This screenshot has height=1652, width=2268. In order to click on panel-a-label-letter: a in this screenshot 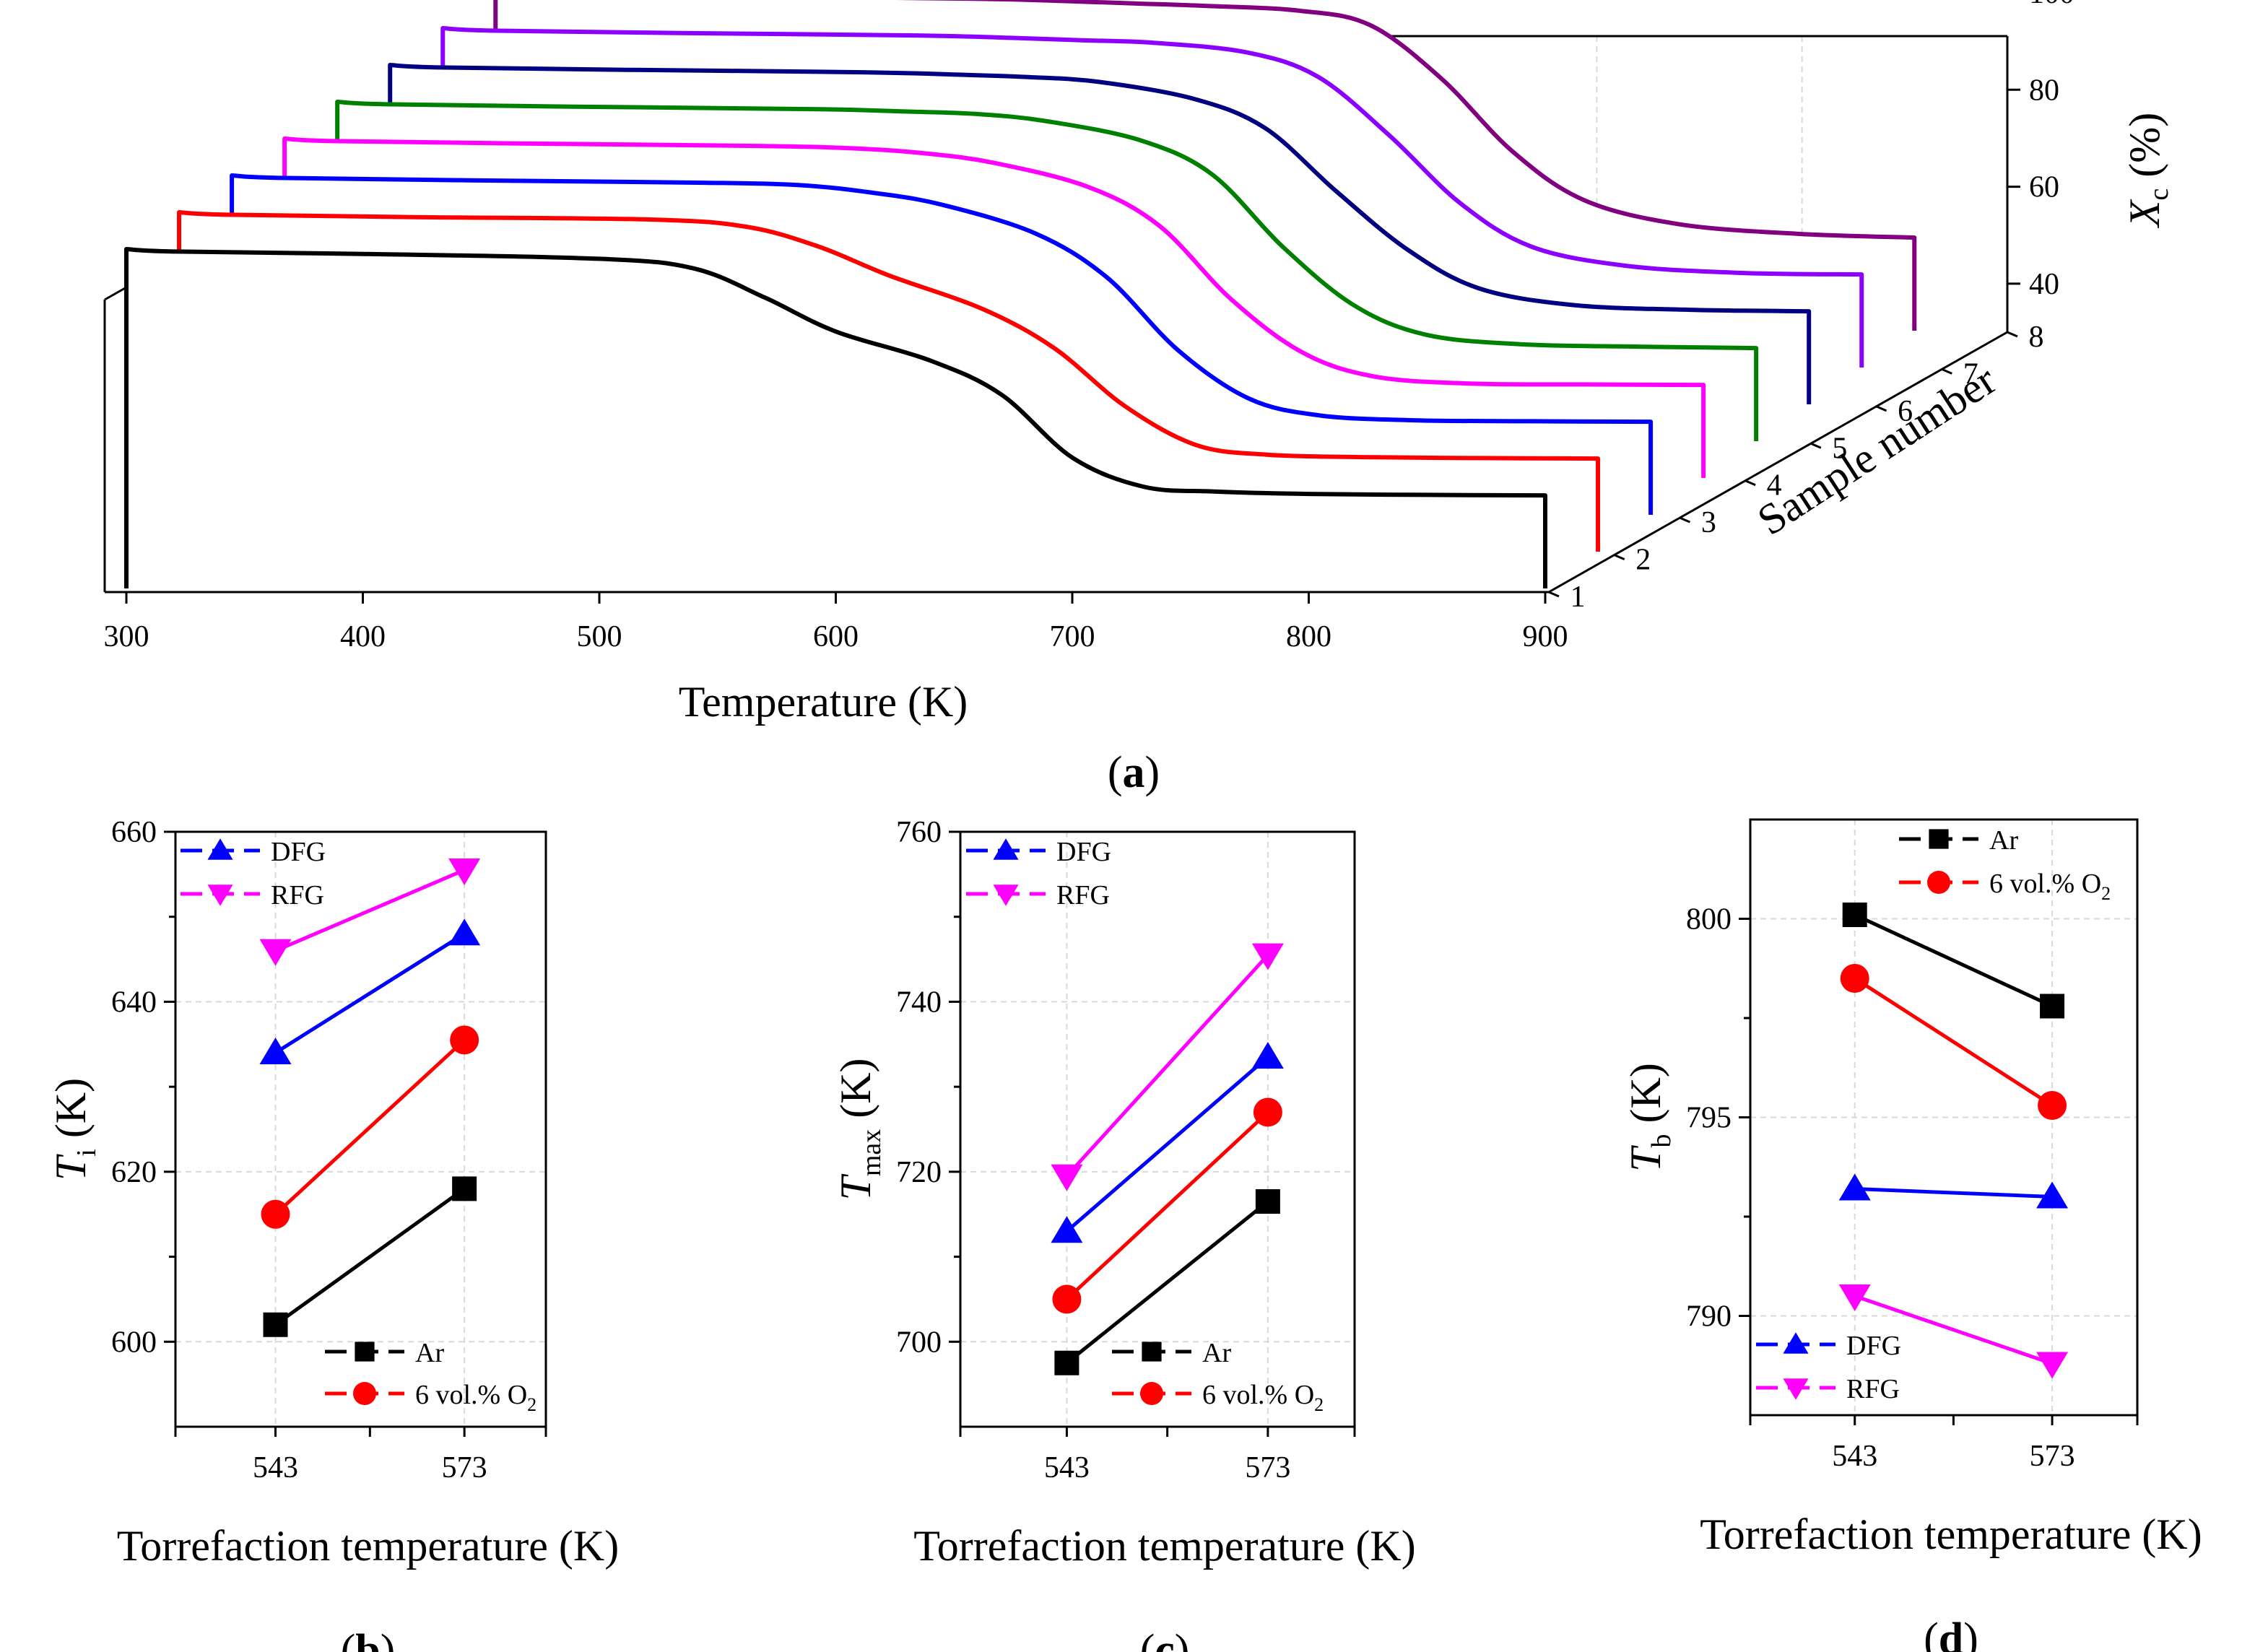, I will do `click(1134, 772)`.